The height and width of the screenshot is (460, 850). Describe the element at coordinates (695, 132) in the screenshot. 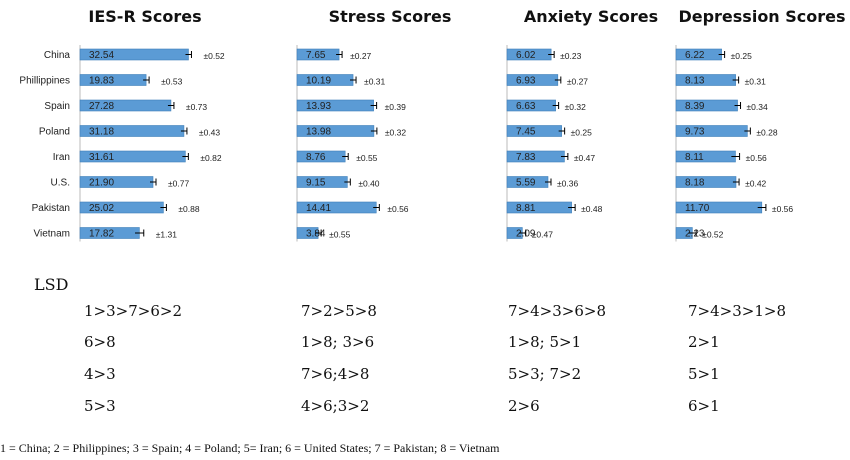

I see `value-label: 9.73` at that location.